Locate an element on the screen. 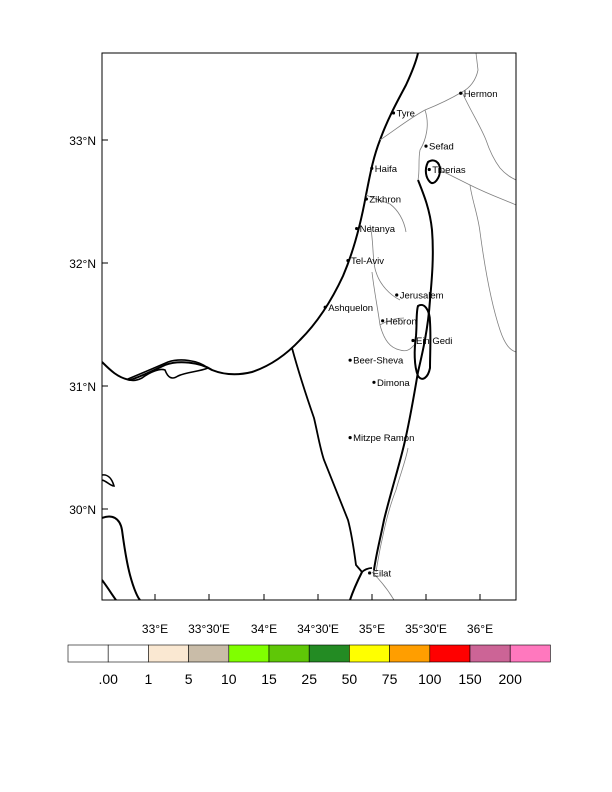  city-label: Eilat is located at coordinates (382, 573).